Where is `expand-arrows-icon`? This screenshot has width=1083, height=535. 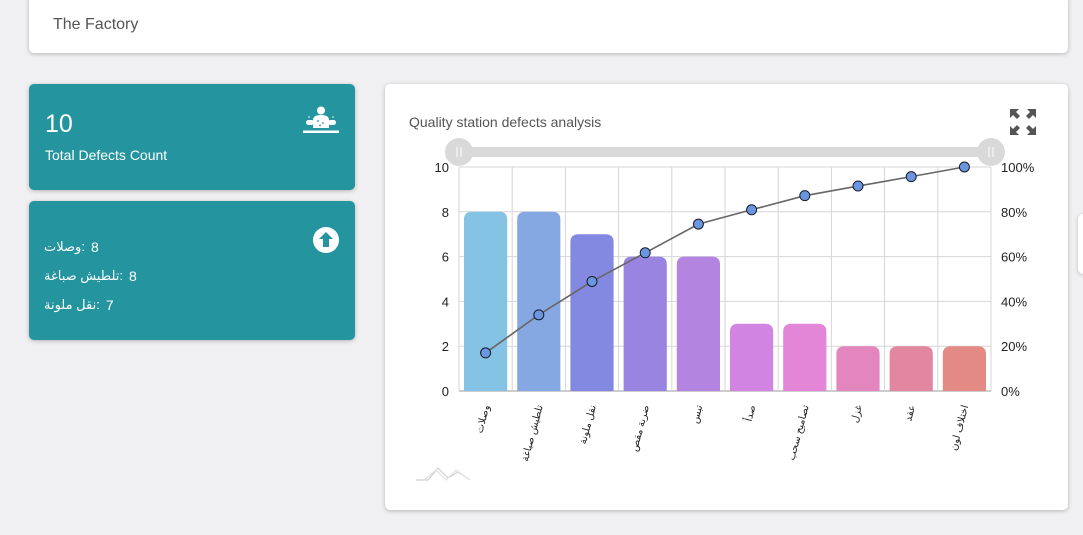 expand-arrows-icon is located at coordinates (1023, 122).